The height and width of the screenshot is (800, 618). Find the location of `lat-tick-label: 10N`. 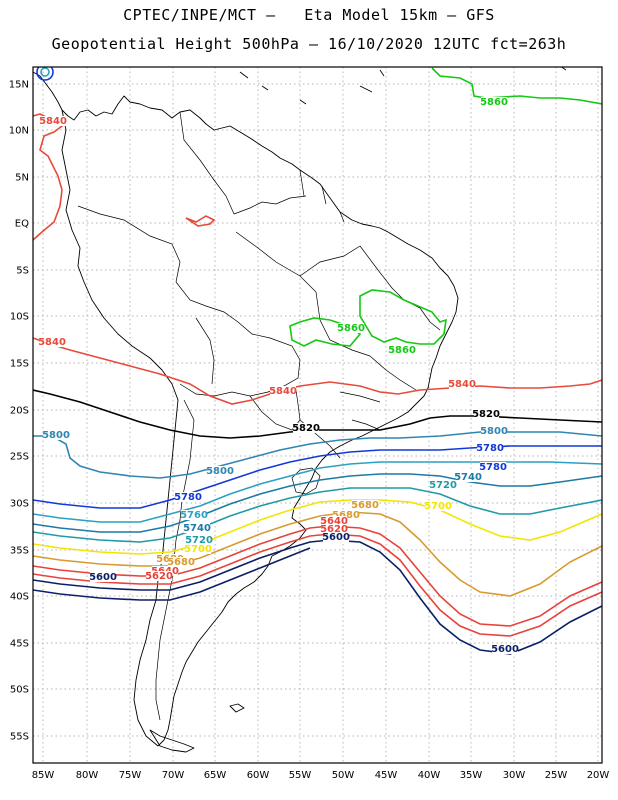

lat-tick-label: 10N is located at coordinates (19, 131).